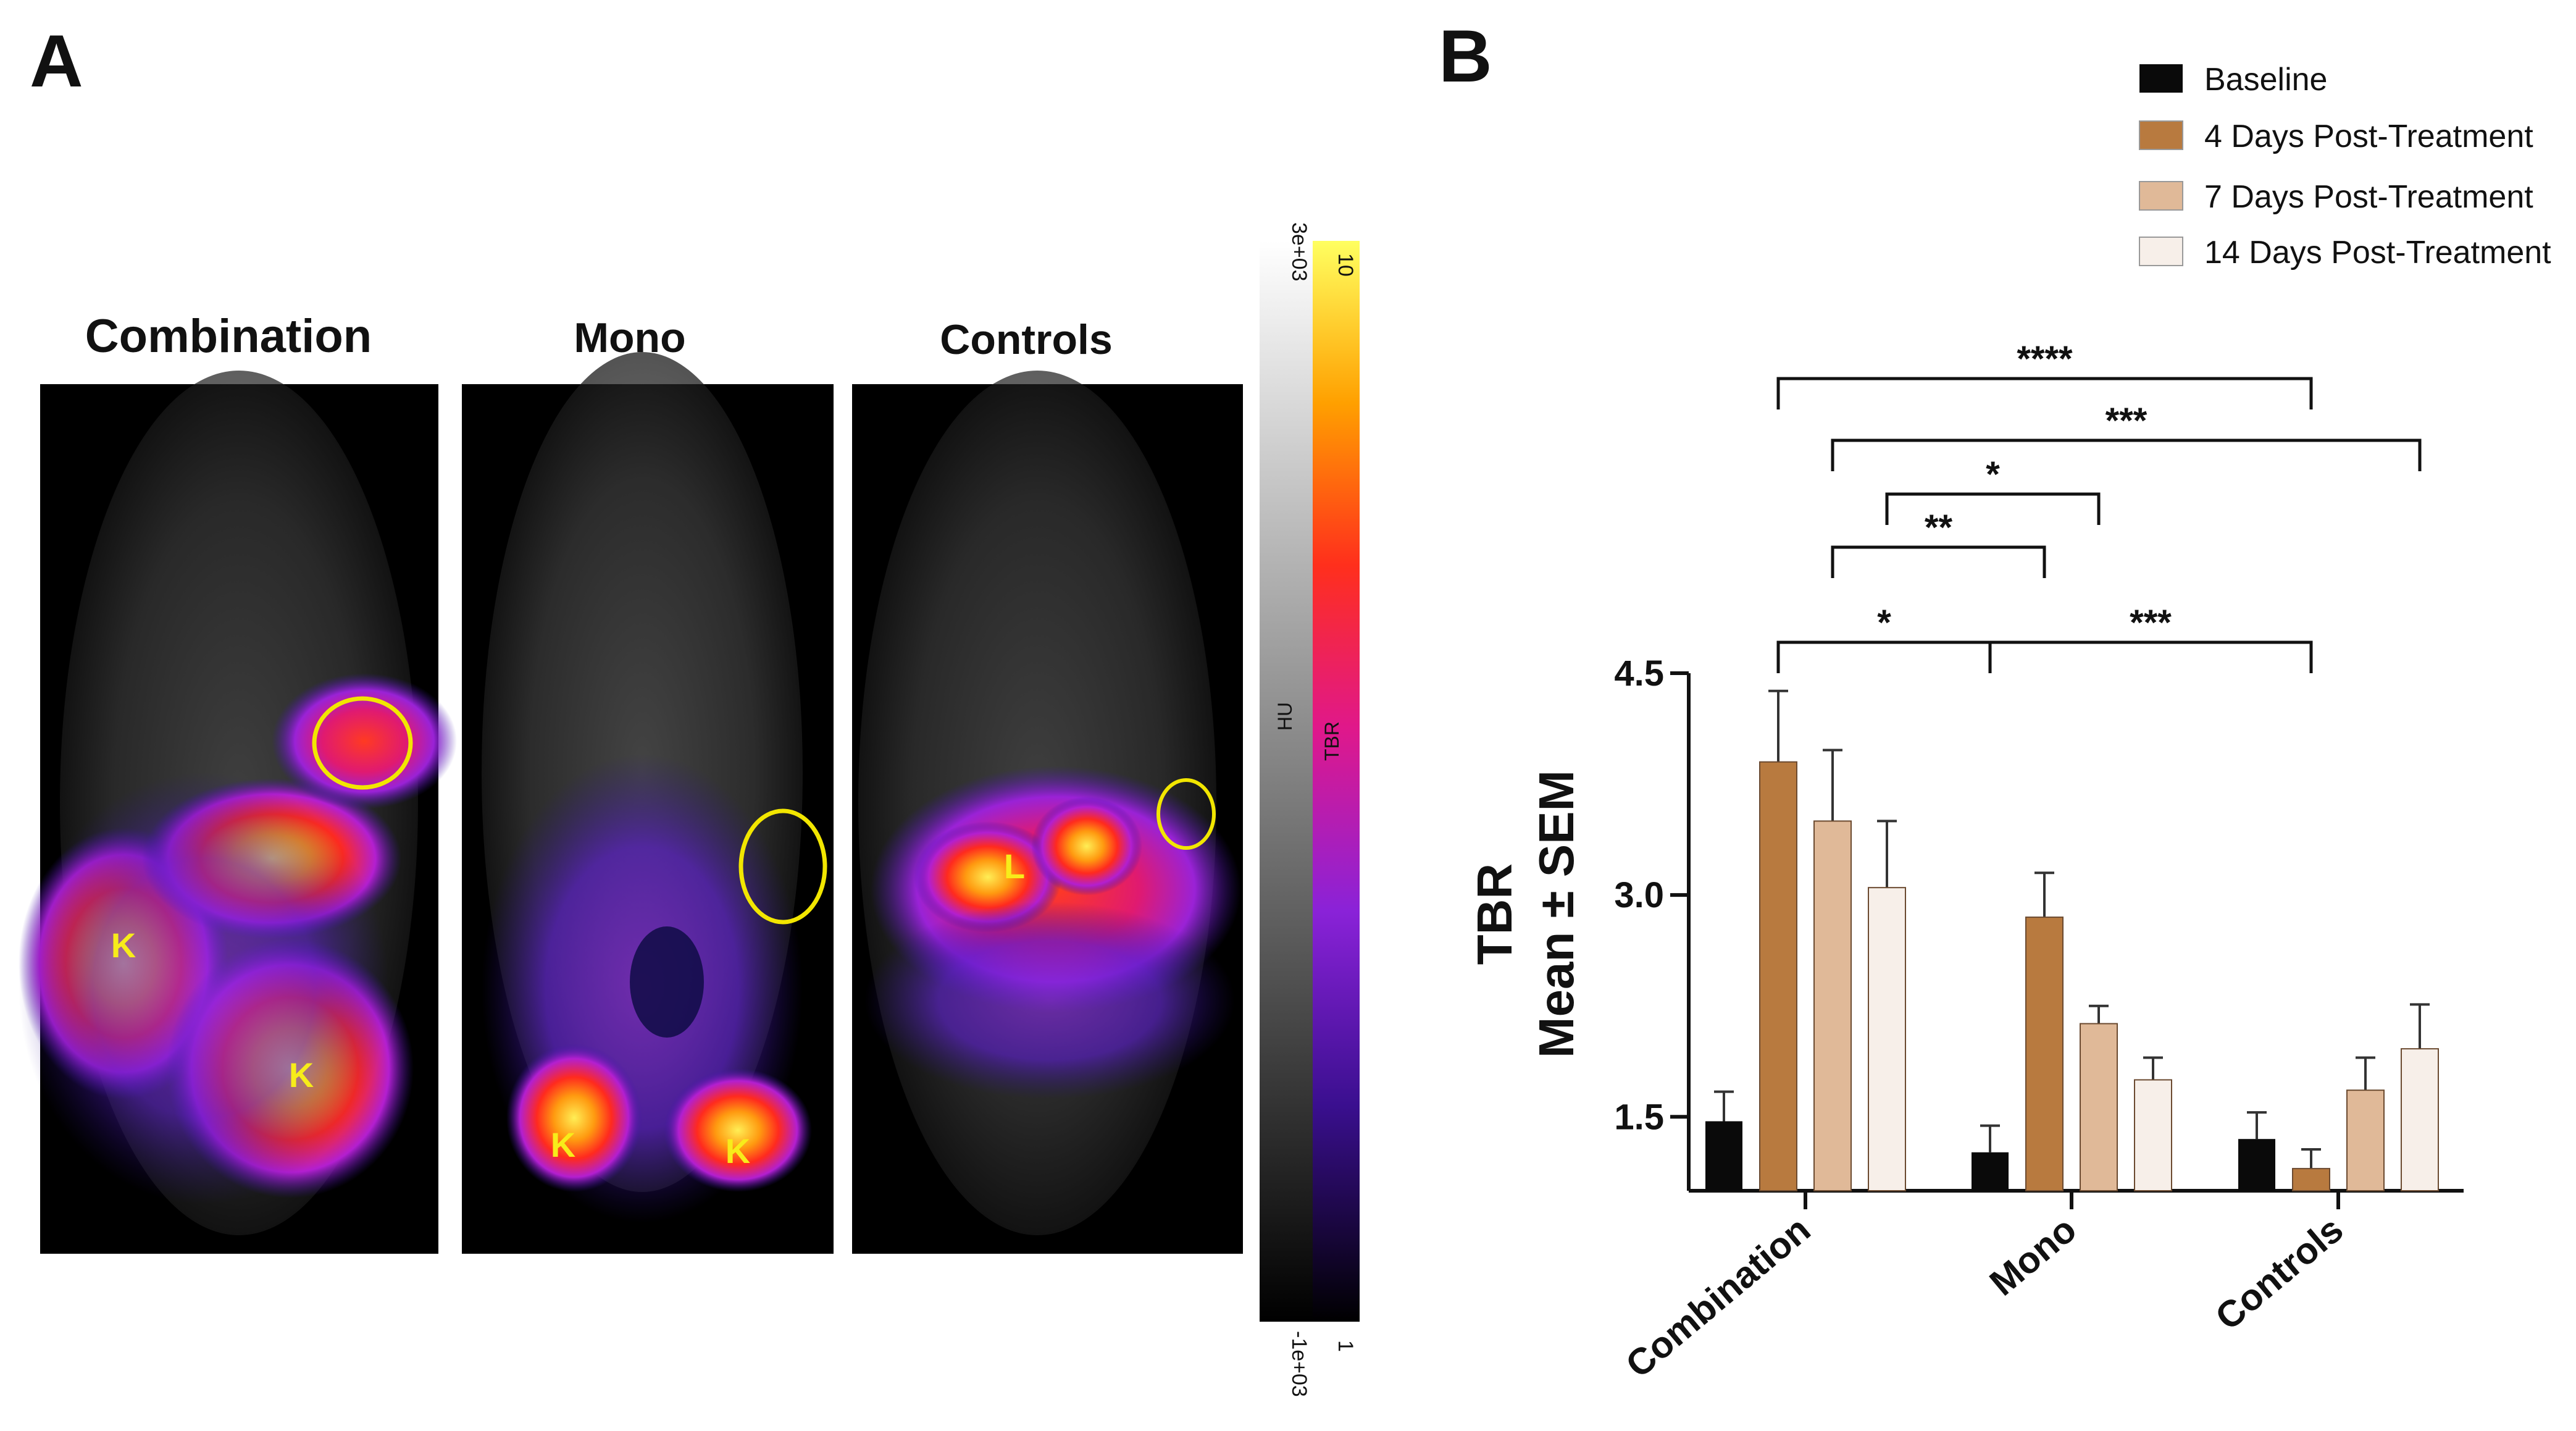  I want to click on legend-label: 7 Days Post-Treatment, so click(2368, 197).